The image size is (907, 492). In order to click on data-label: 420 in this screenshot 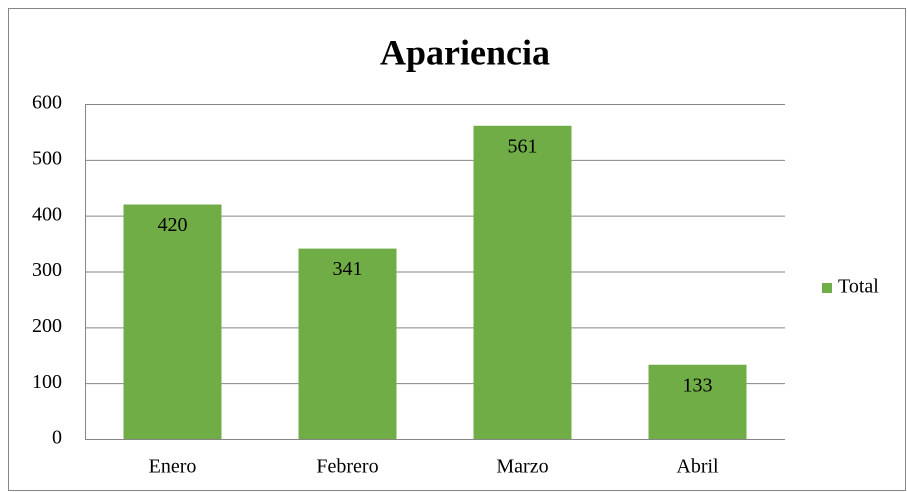, I will do `click(173, 225)`.